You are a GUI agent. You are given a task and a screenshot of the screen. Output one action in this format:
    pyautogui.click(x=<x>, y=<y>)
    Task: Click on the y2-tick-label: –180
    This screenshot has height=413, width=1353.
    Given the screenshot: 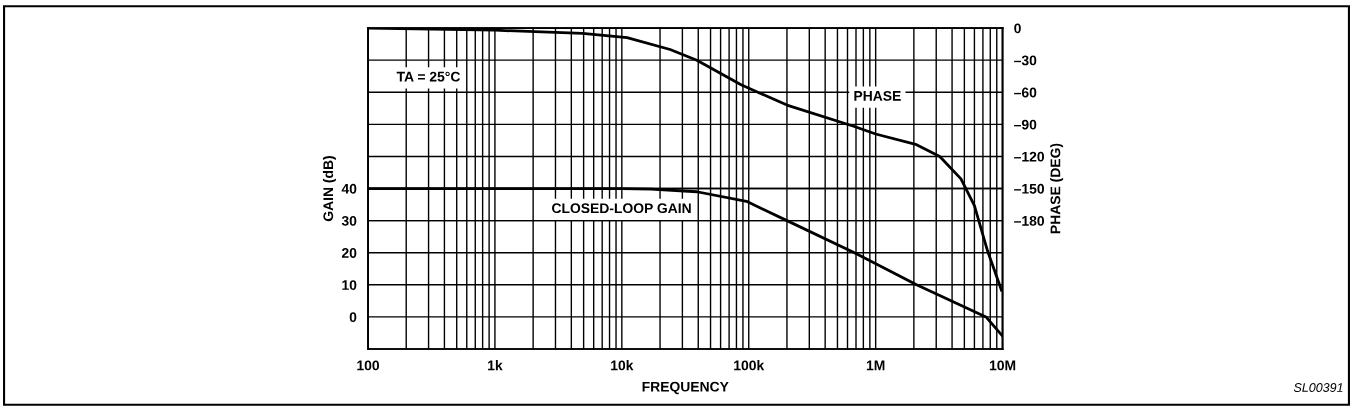 What is the action you would take?
    pyautogui.click(x=1029, y=220)
    